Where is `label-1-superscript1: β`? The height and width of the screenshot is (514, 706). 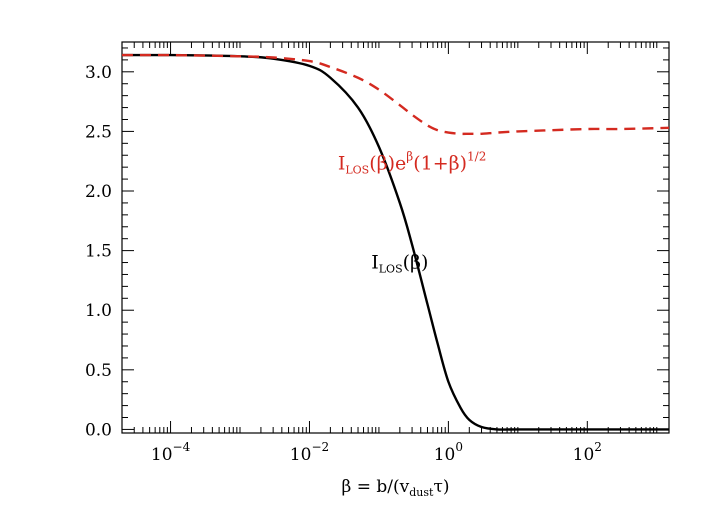 label-1-superscript1: β is located at coordinates (409, 157).